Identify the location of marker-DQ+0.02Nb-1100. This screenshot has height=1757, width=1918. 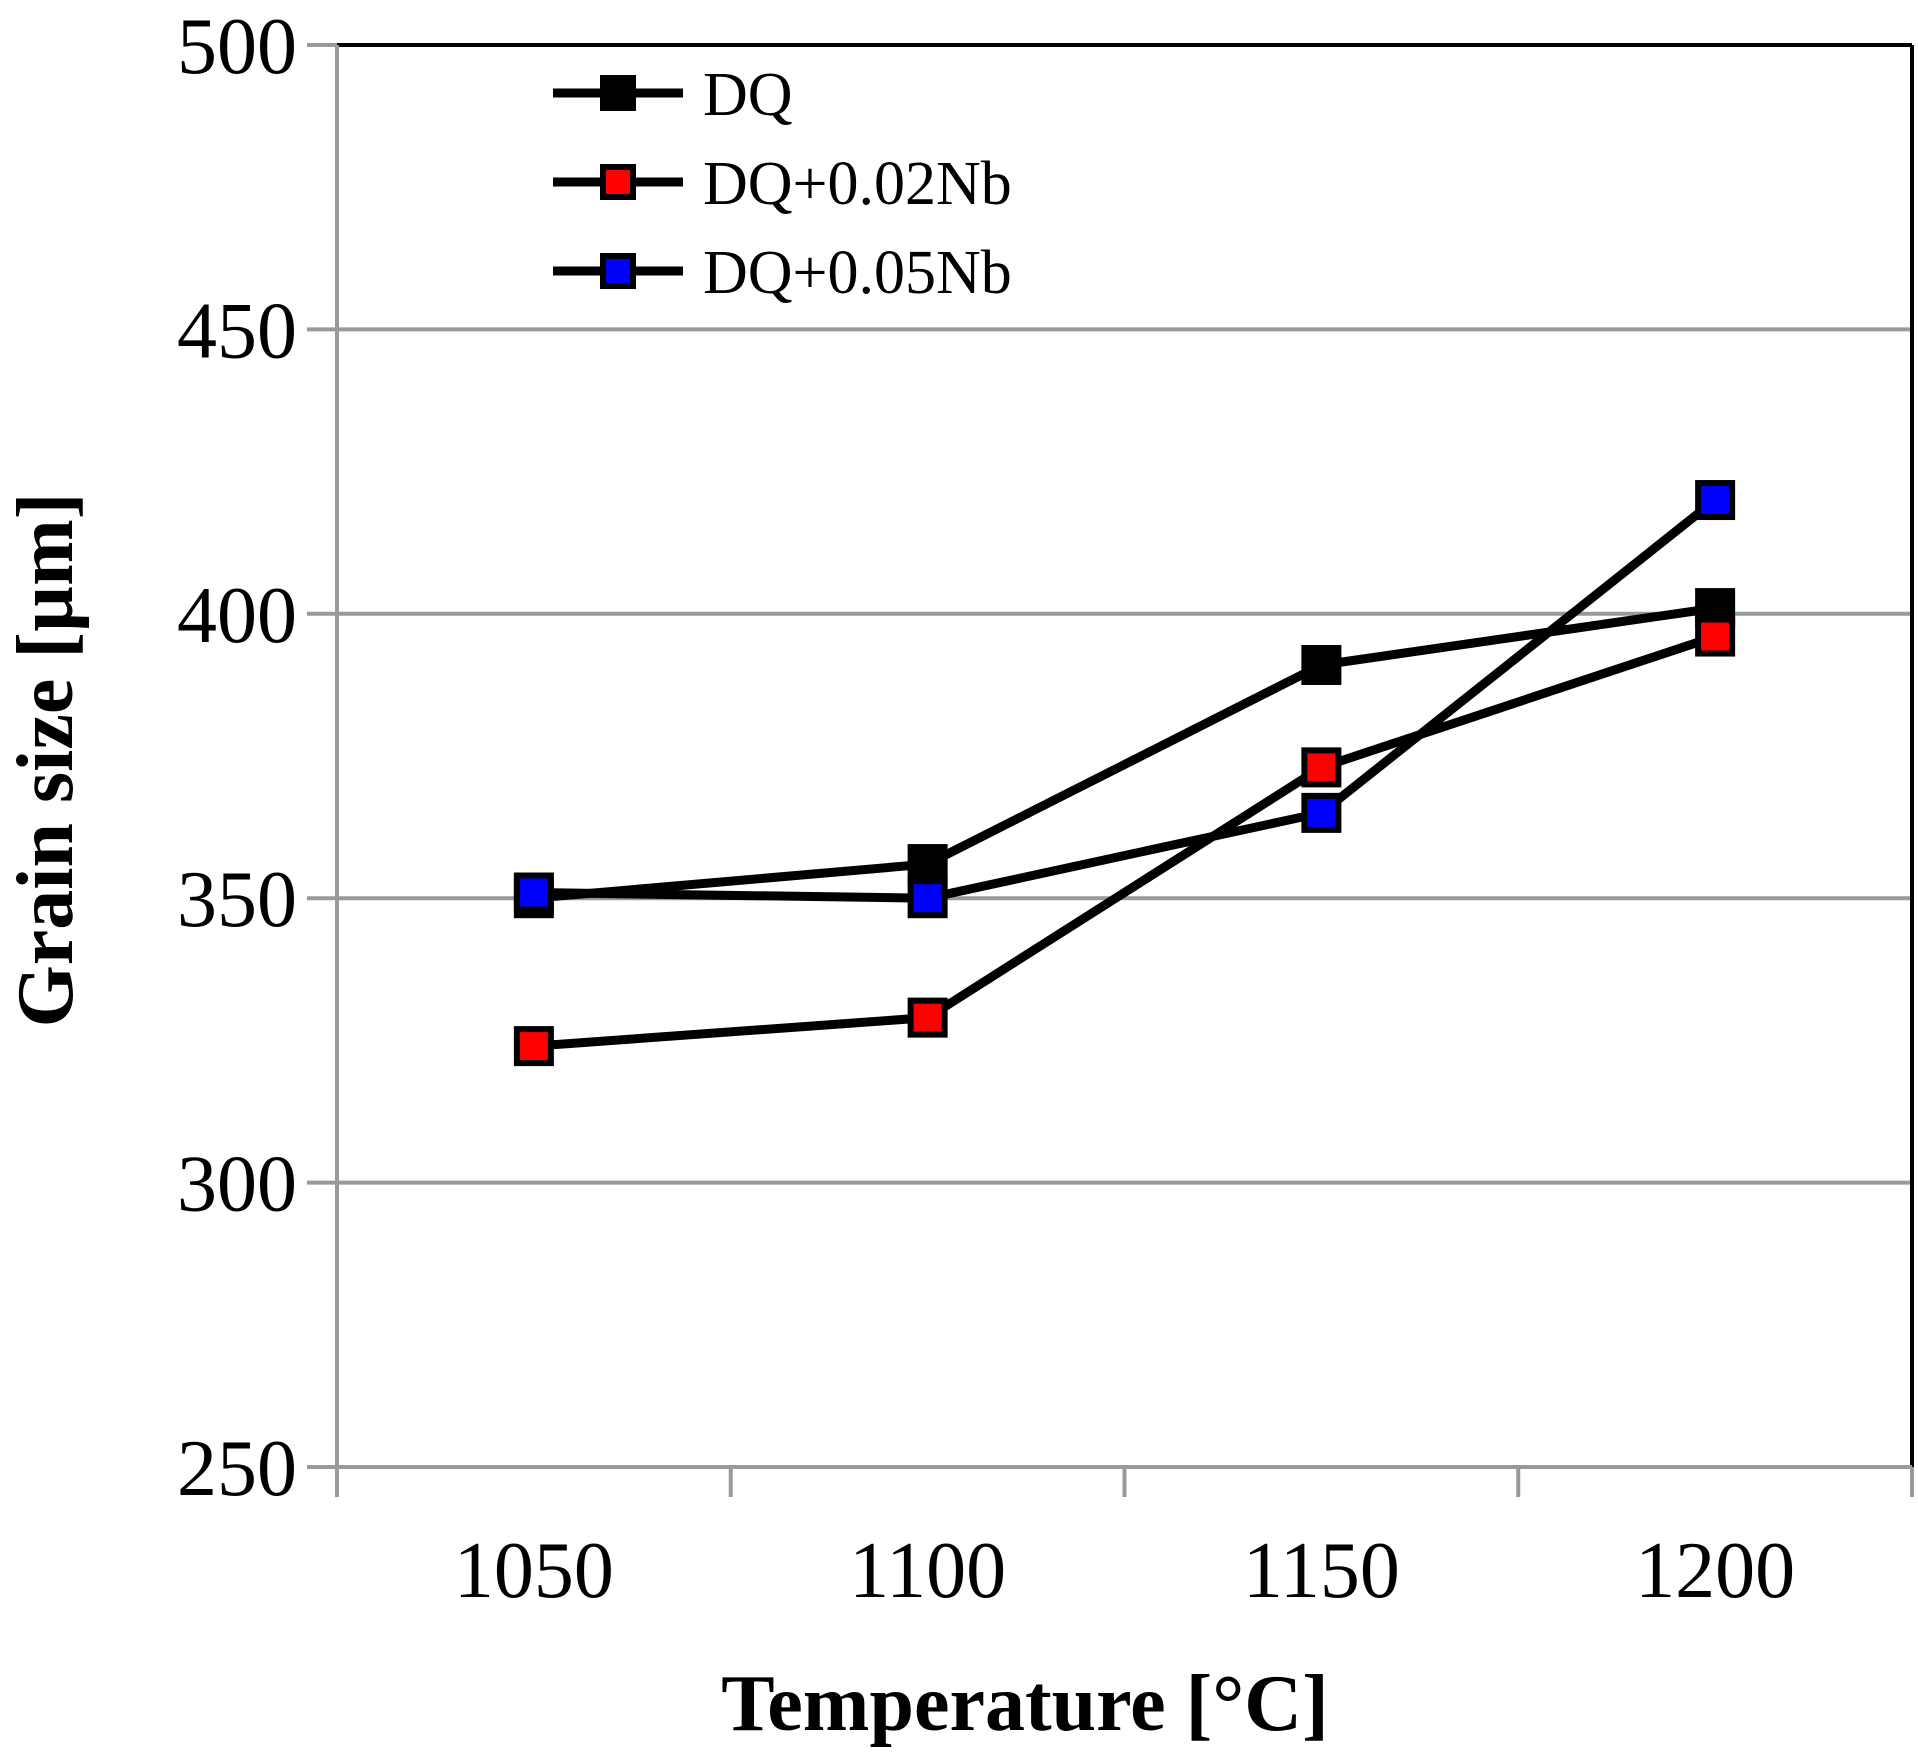
(927, 1017).